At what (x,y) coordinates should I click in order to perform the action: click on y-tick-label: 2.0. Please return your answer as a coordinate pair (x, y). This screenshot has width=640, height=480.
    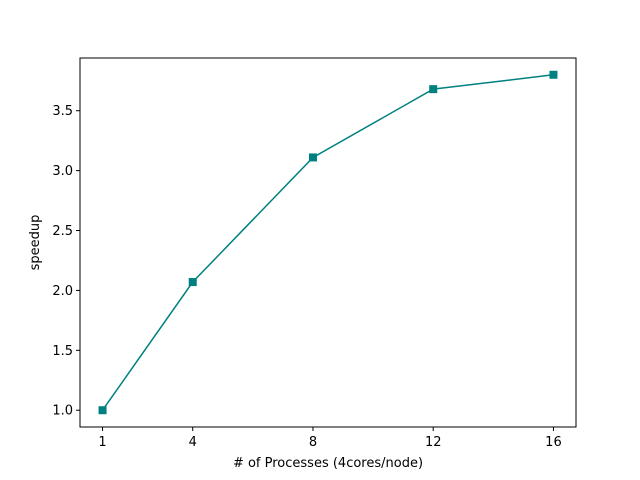
    Looking at the image, I should click on (62, 291).